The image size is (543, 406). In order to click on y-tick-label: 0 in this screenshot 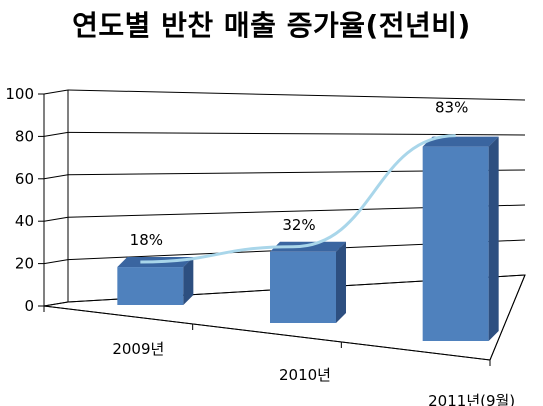, I will do `click(29, 306)`.